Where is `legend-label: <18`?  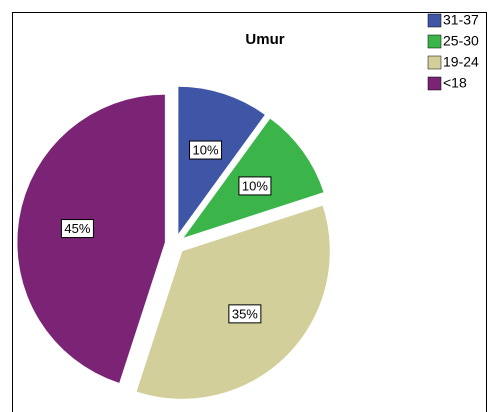
legend-label: <18 is located at coordinates (455, 83).